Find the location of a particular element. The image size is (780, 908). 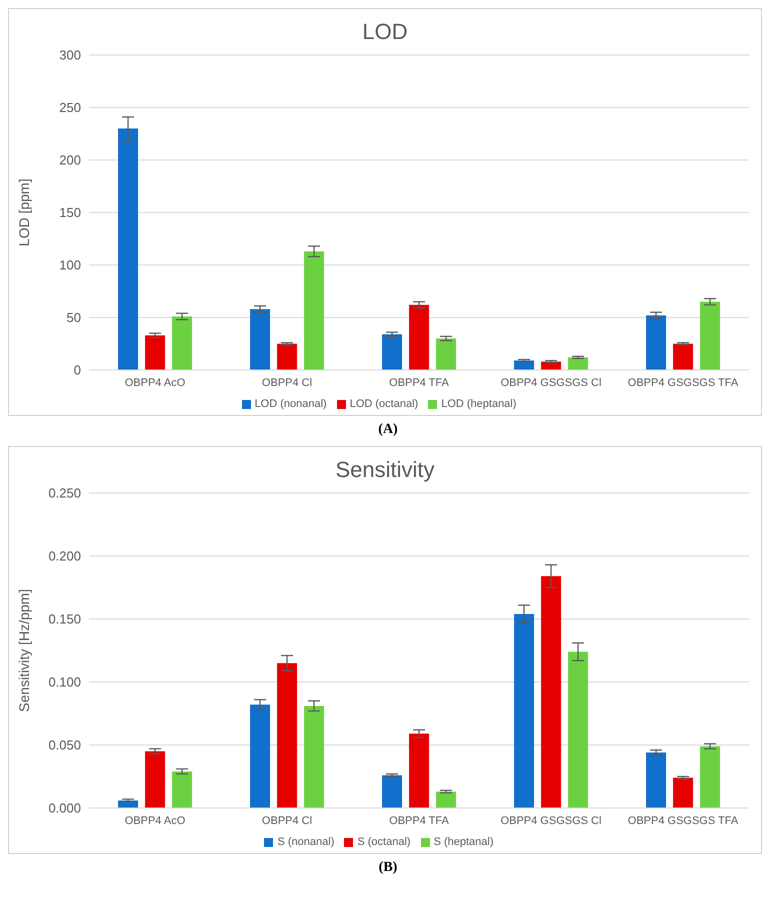

y-tick-label: 0.100 is located at coordinates (64, 682).